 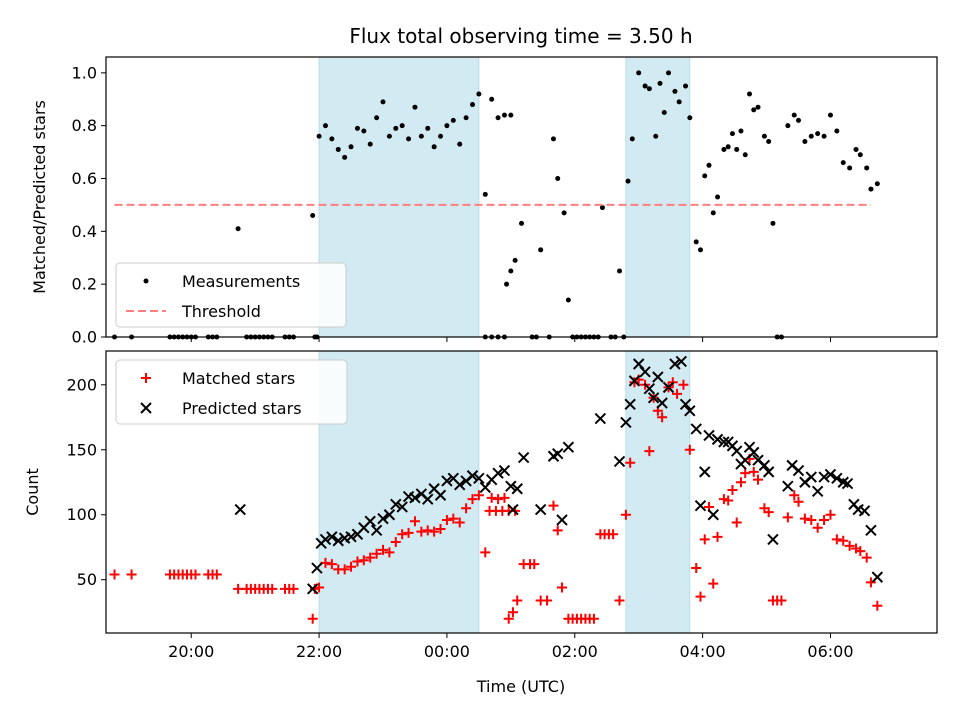 What do you see at coordinates (221, 311) in the screenshot?
I see `top-legend-label-1: Threshold` at bounding box center [221, 311].